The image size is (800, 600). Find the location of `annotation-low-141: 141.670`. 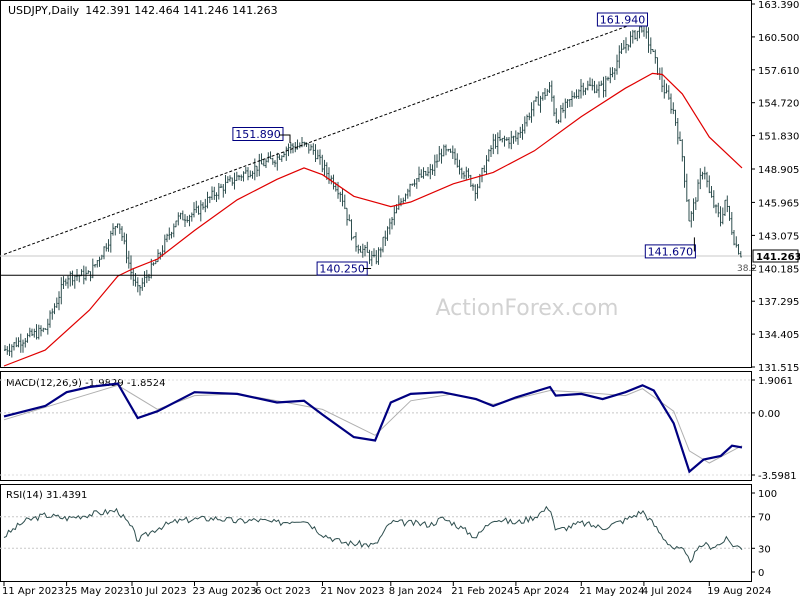

annotation-low-141: 141.670 is located at coordinates (671, 251).